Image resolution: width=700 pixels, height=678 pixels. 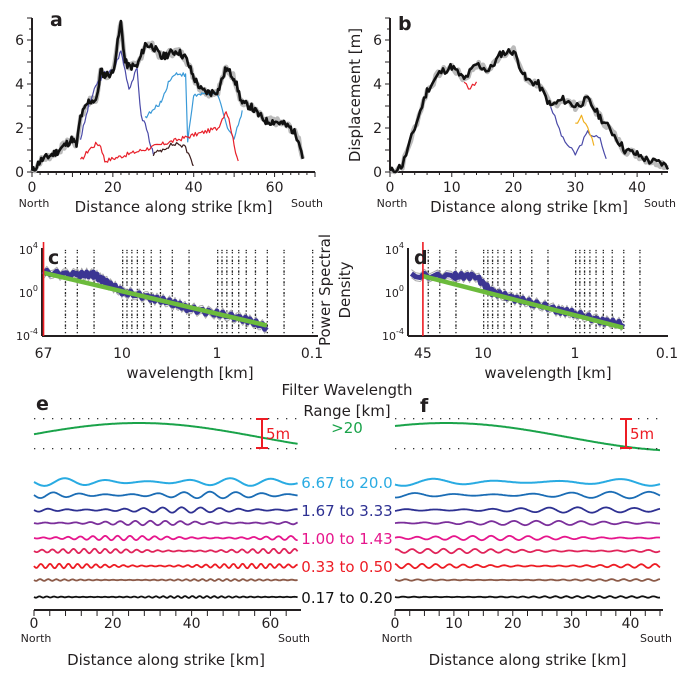 I want to click on e-band-label: 0.17 to 0.20, so click(x=346, y=598).